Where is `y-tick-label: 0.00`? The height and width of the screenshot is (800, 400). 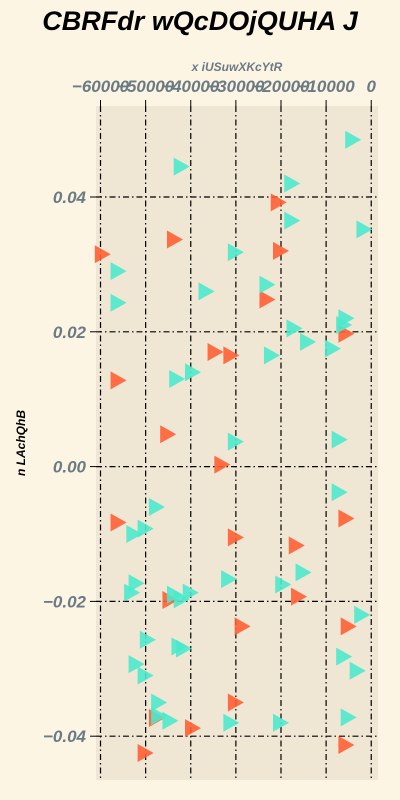 y-tick-label: 0.00 is located at coordinates (70, 467).